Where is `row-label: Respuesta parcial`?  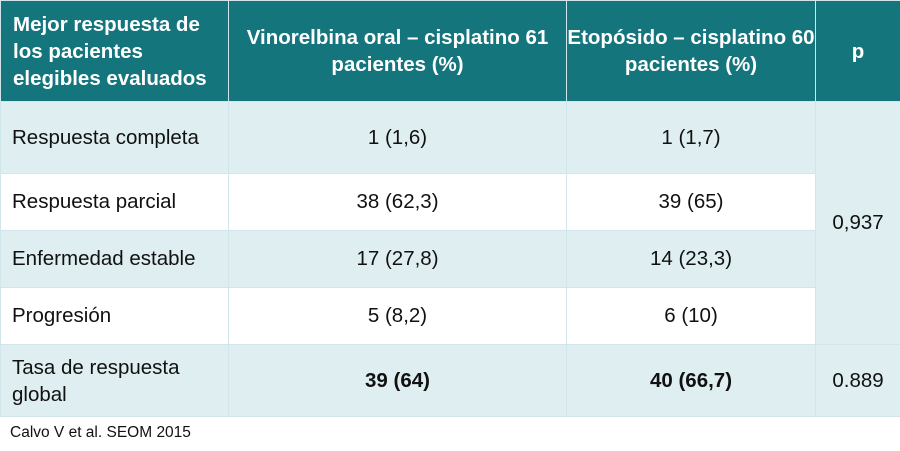 row-label: Respuesta parcial is located at coordinates (114, 202).